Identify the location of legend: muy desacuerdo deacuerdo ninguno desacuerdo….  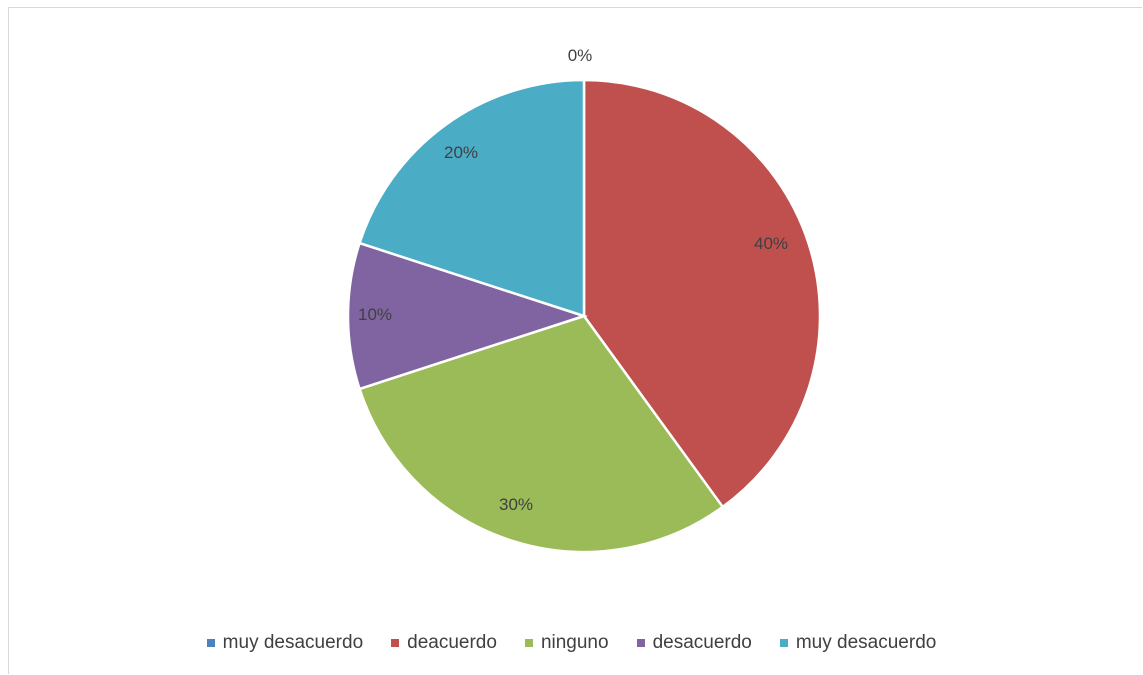
(571, 643).